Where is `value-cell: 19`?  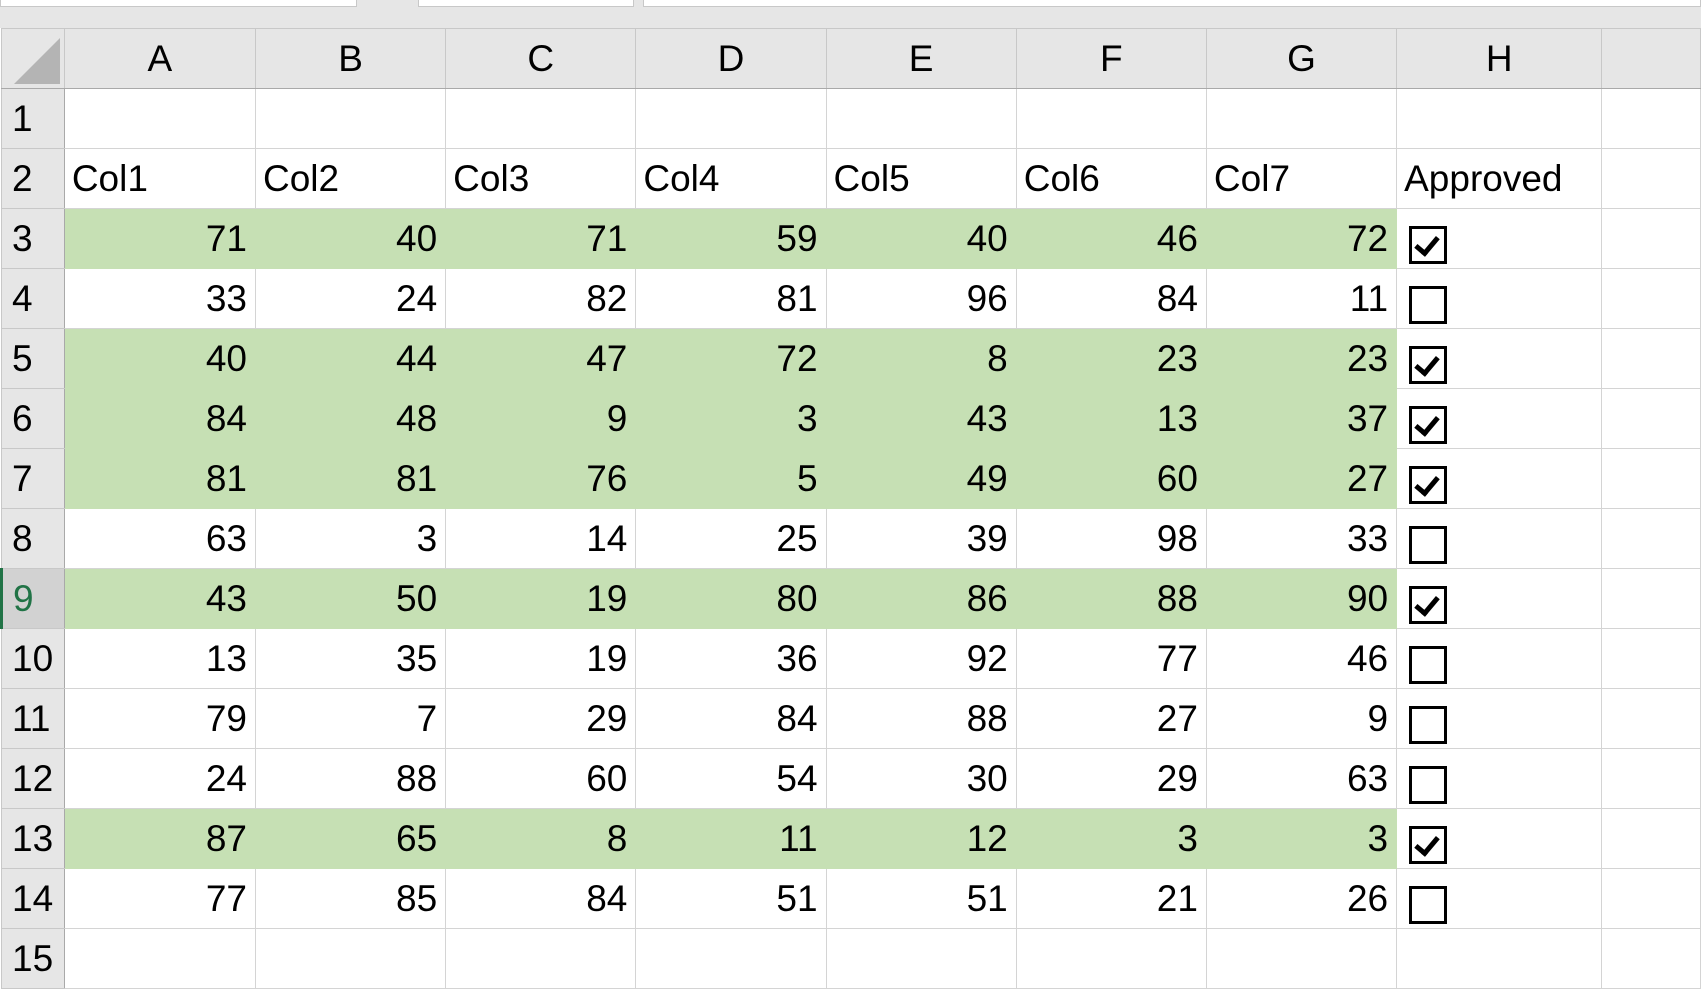 value-cell: 19 is located at coordinates (541, 658).